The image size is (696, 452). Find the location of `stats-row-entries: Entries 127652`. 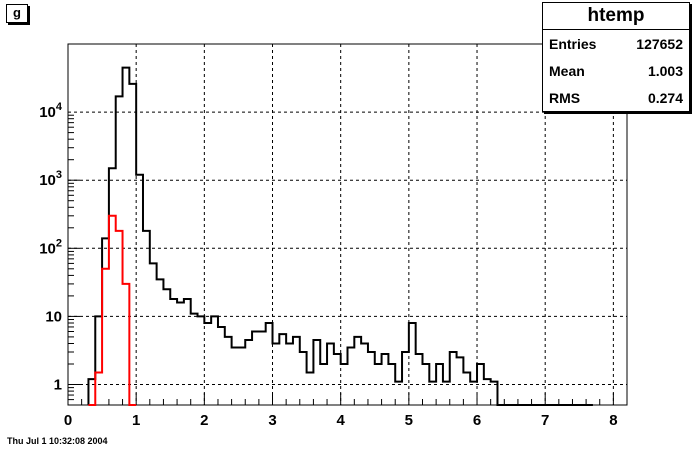

stats-row-entries: Entries 127652 is located at coordinates (616, 43).